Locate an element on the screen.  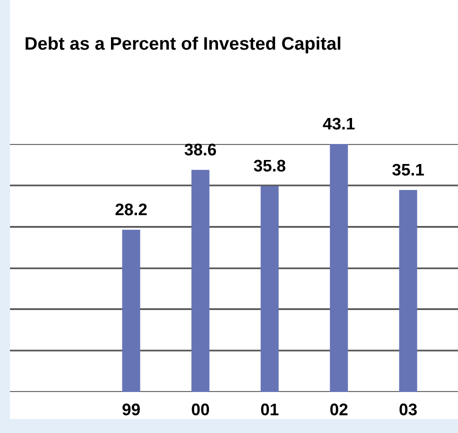
x-tick-label: 03 is located at coordinates (408, 410).